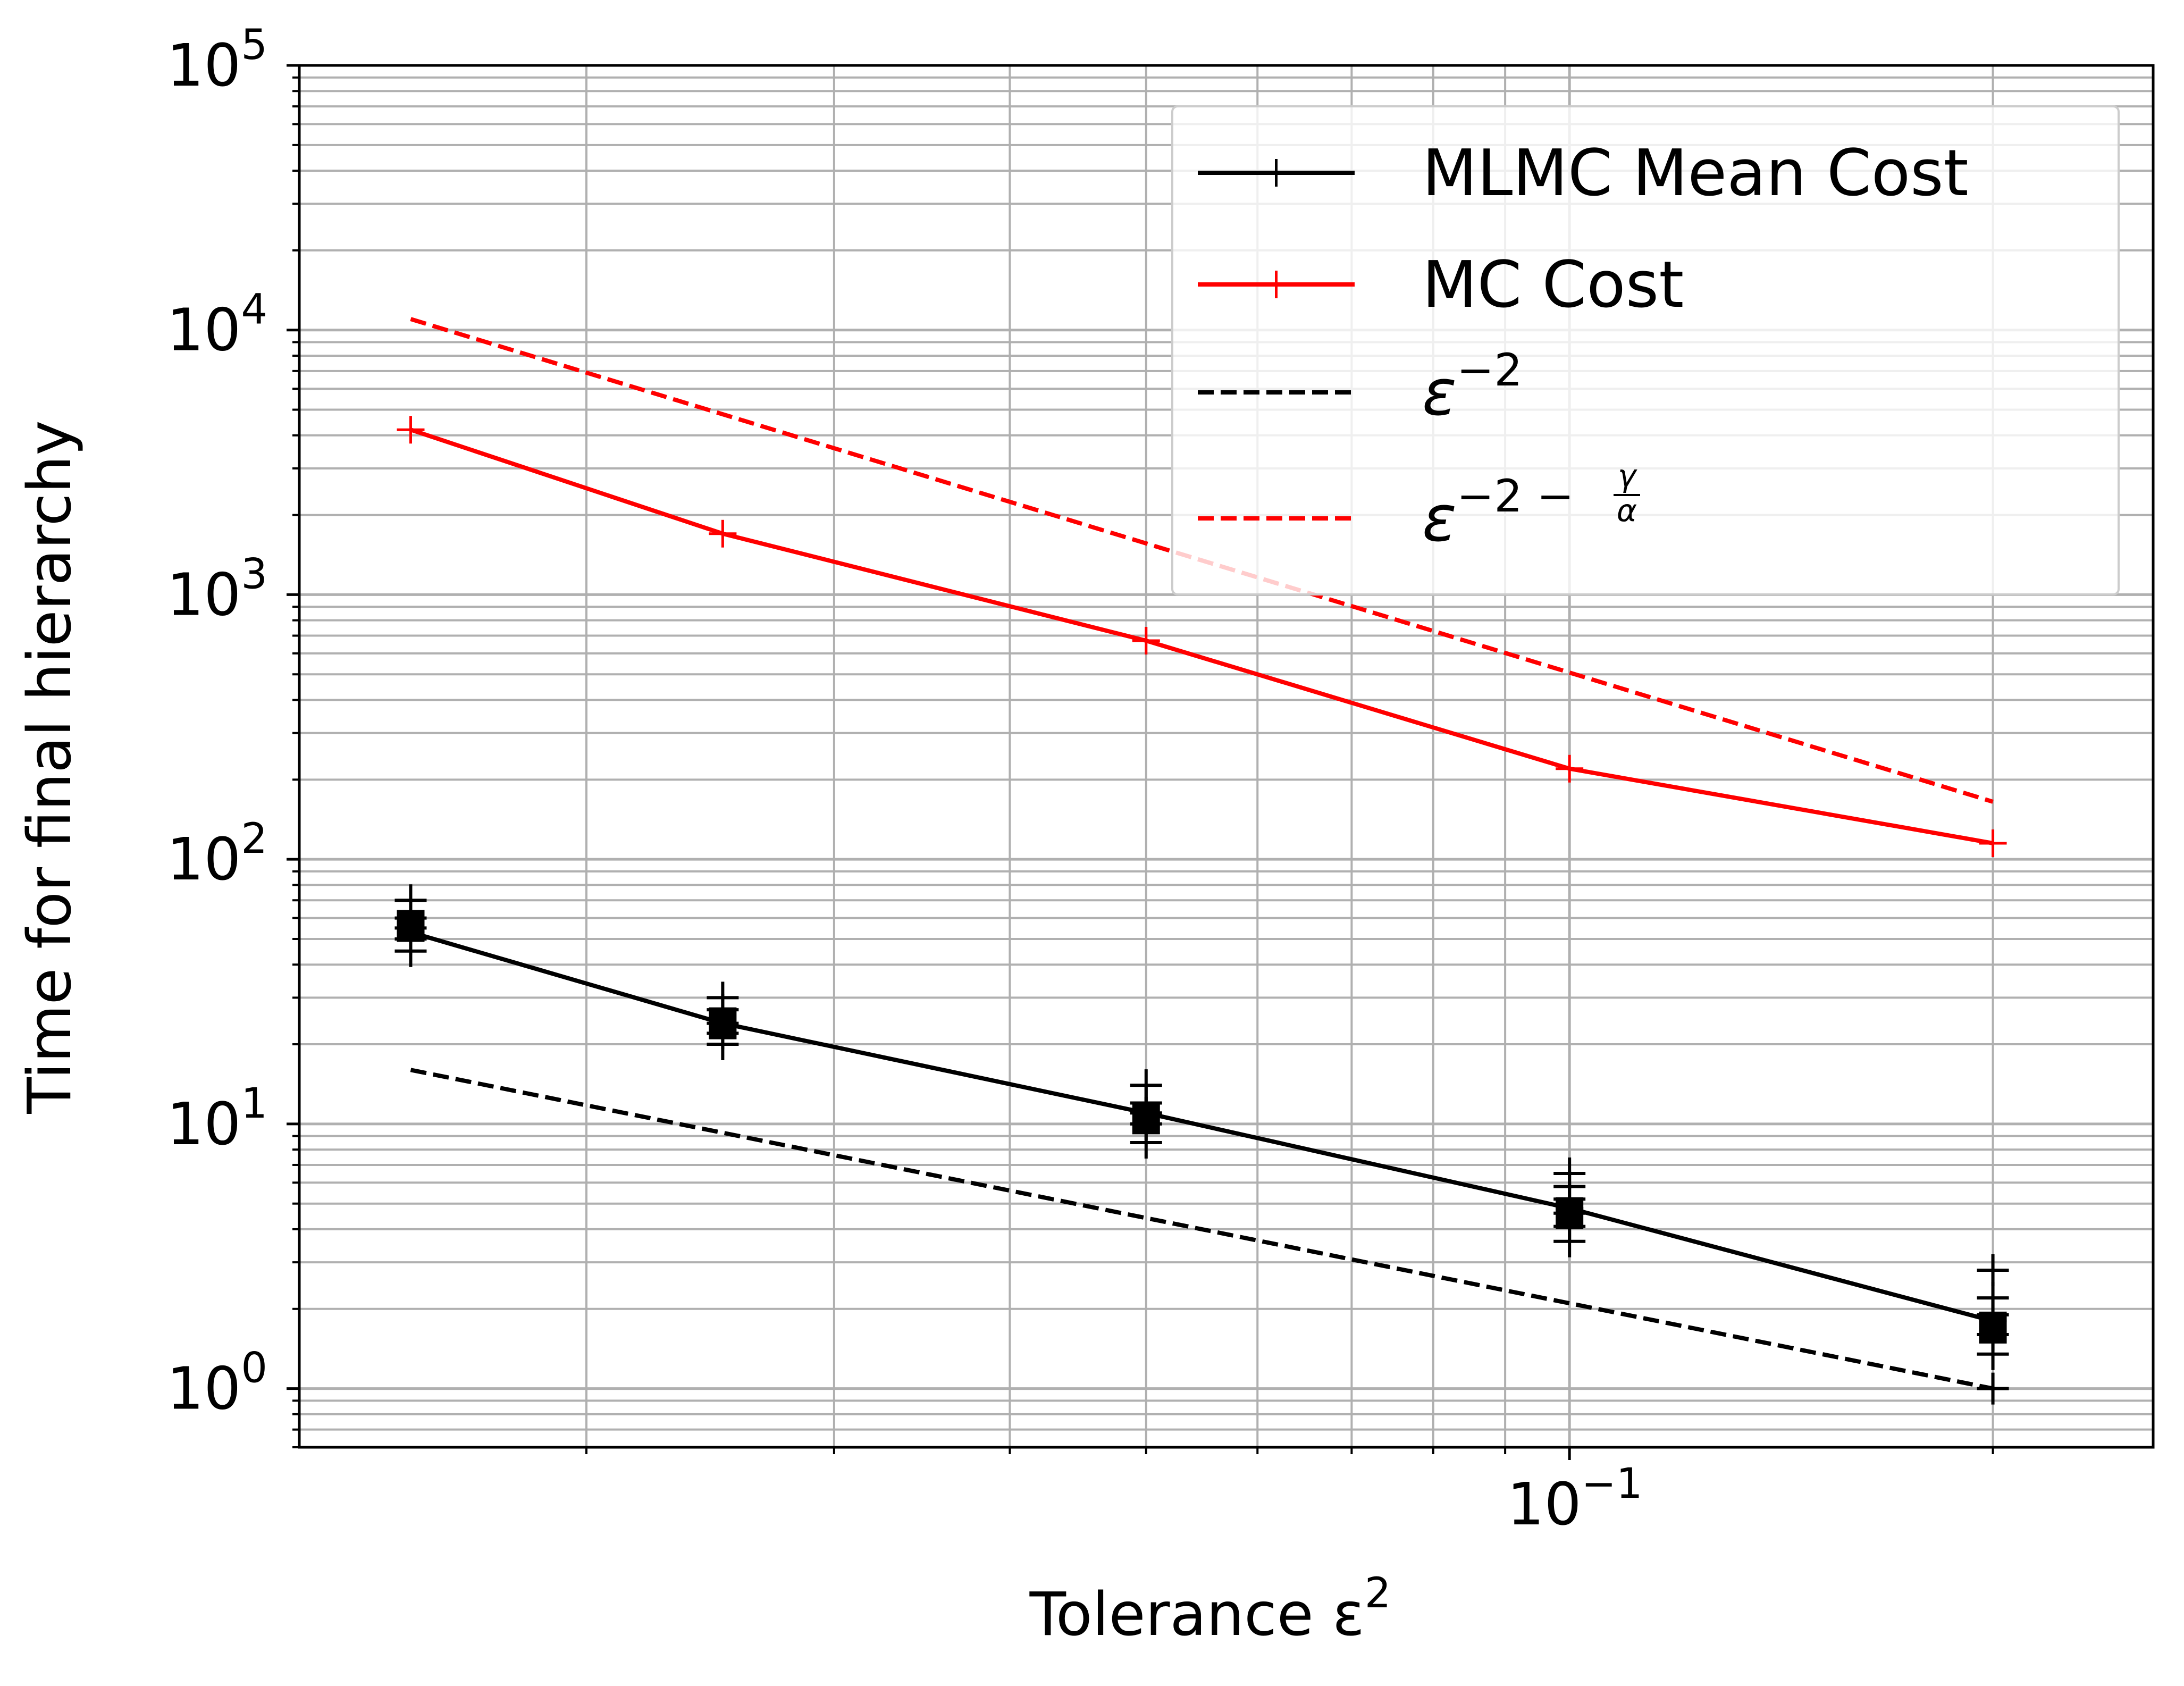  I want to click on y-tick-label: 10², so click(216, 854).